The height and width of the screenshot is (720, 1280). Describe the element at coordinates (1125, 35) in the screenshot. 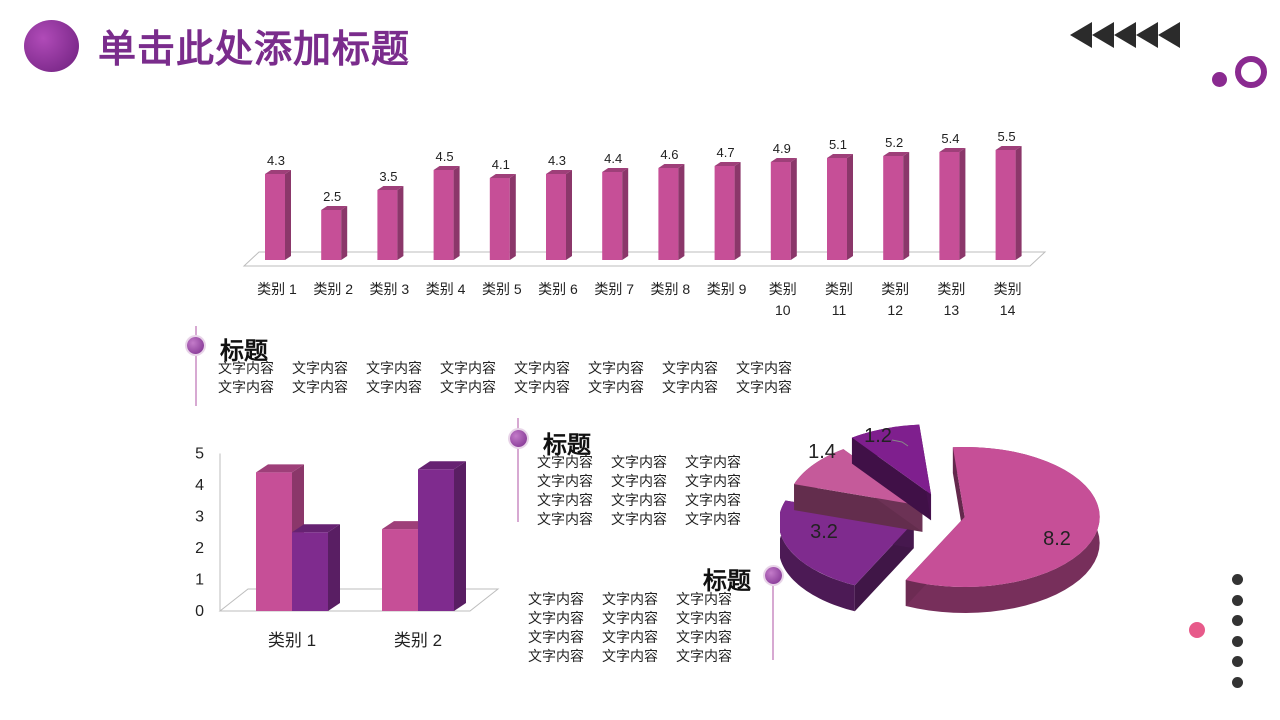

I see `triangles-decoration-icon` at that location.